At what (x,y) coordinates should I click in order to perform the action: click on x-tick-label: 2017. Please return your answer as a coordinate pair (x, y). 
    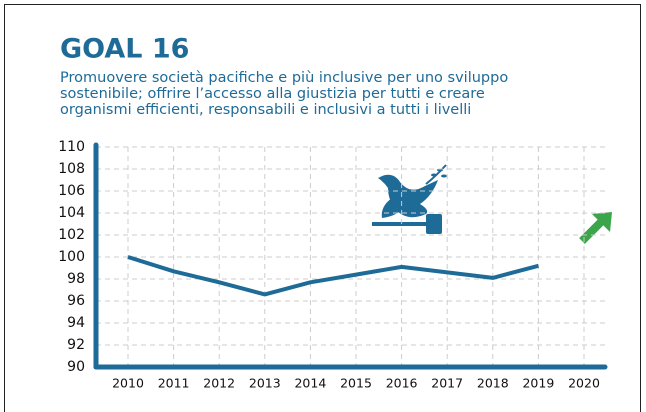
    Looking at the image, I should click on (447, 383).